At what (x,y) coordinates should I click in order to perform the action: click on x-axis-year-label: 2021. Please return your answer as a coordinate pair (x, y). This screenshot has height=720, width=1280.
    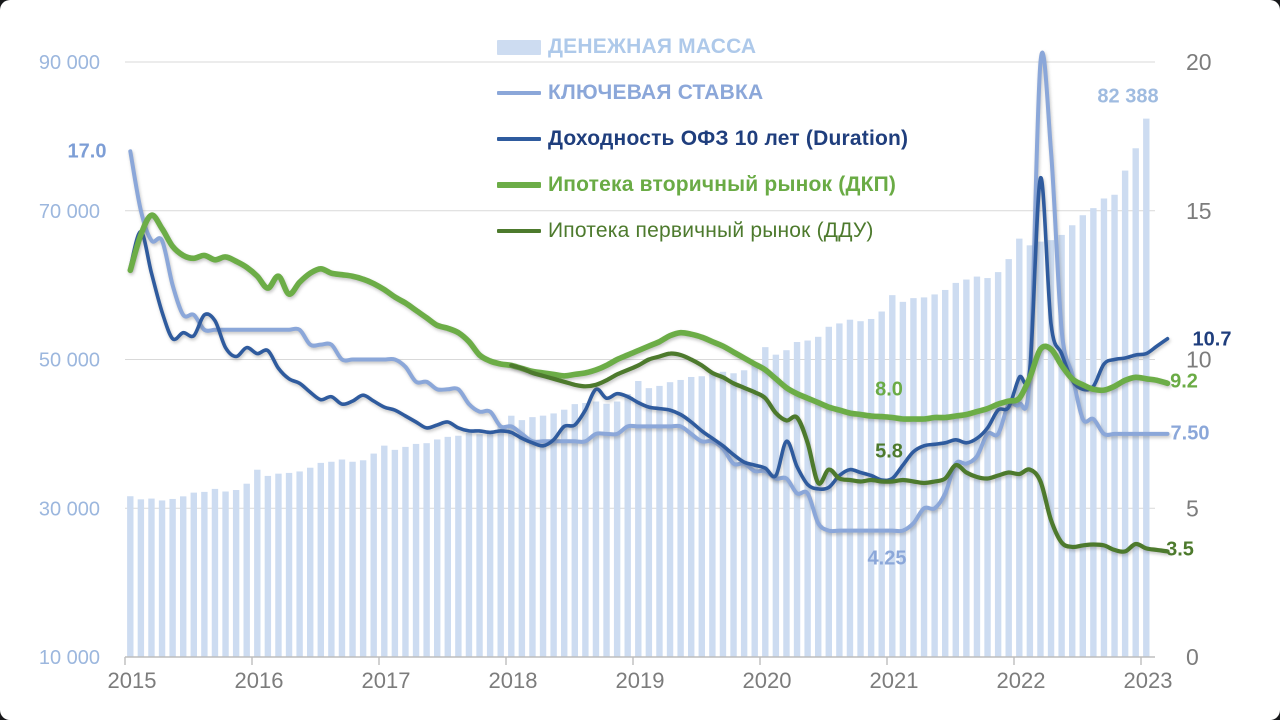
    Looking at the image, I should click on (894, 680).